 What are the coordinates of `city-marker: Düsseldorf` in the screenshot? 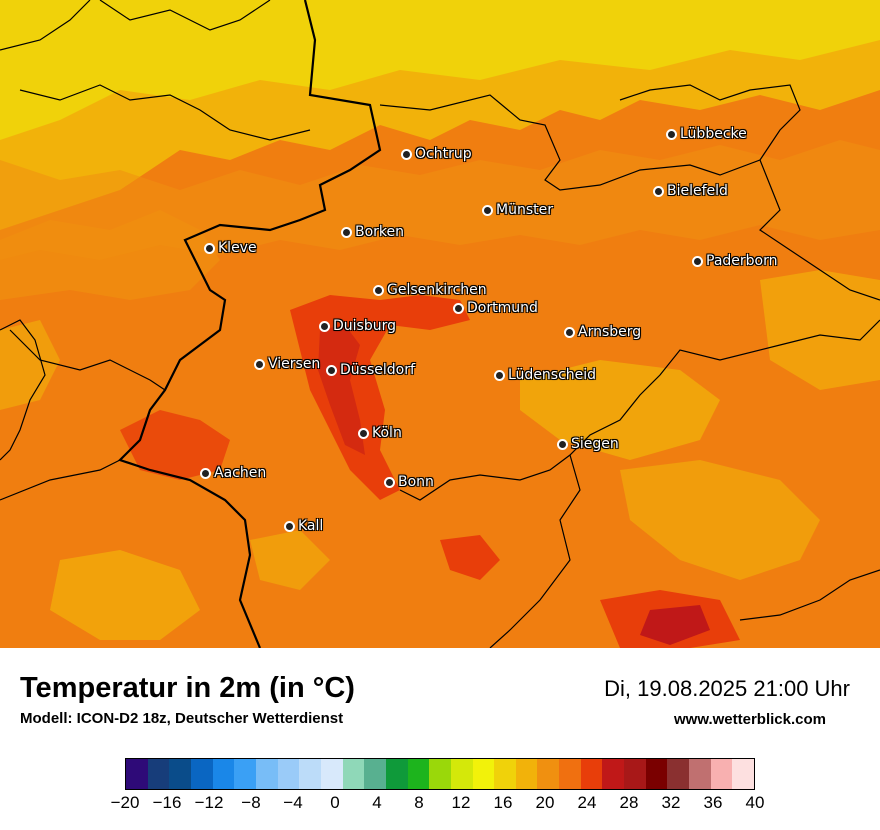 It's located at (370, 370).